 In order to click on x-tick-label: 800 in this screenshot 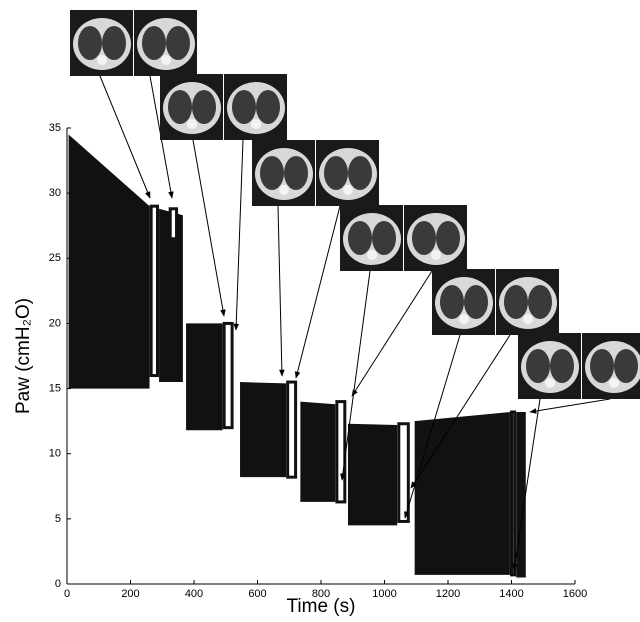, I will do `click(321, 594)`.